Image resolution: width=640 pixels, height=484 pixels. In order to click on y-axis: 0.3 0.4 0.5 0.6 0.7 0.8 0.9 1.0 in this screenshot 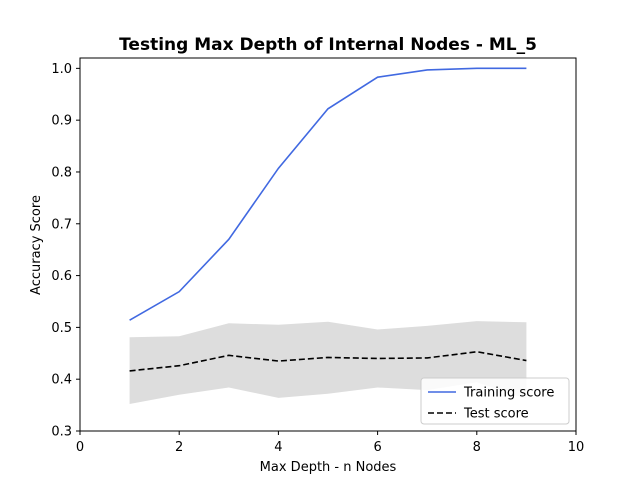, I will do `click(65, 251)`.